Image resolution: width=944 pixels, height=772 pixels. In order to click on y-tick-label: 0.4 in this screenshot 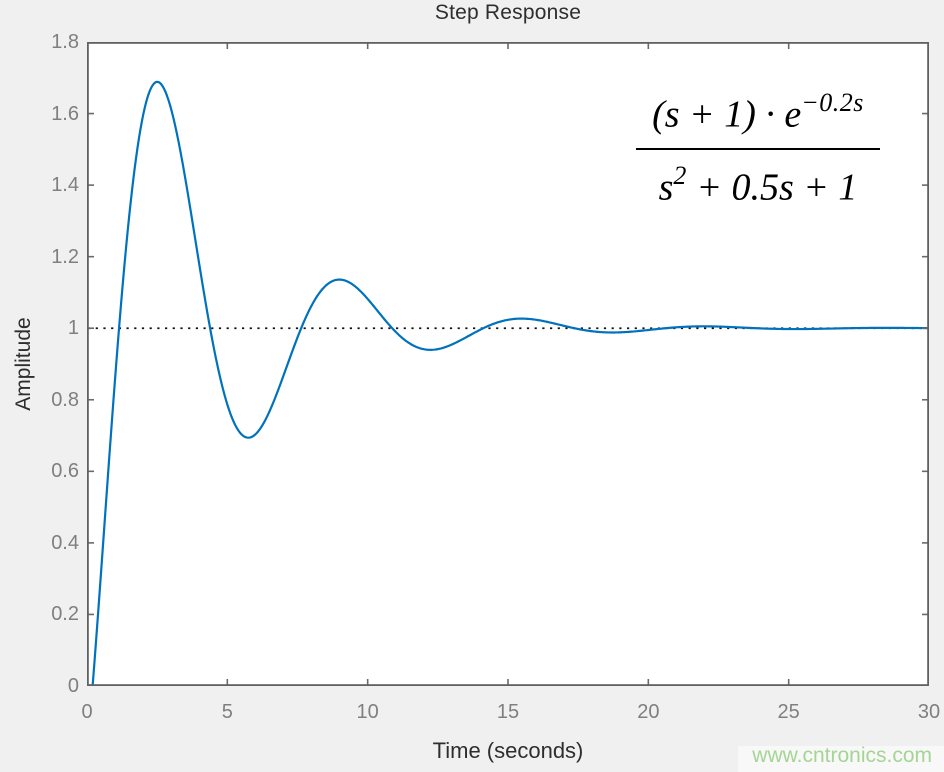, I will do `click(65, 542)`.